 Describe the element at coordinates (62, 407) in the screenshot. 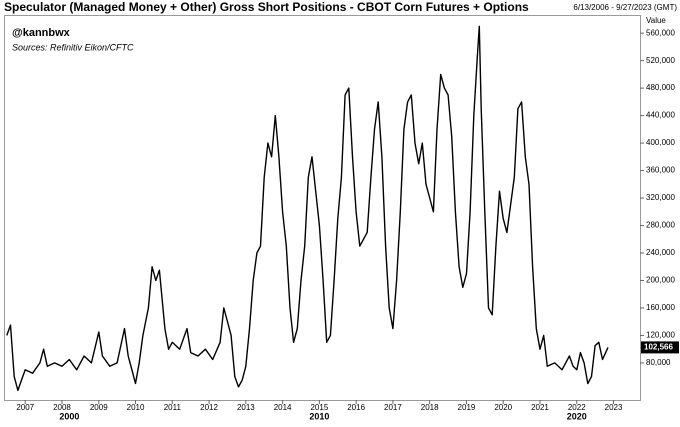

I see `x-tick-label: 2008` at that location.